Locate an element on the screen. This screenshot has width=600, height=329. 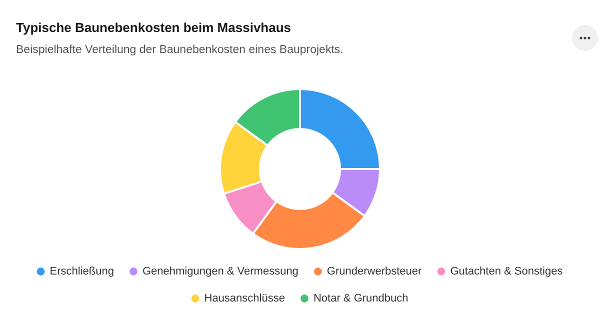
legend-label: Grunderwerbsteuer is located at coordinates (374, 272).